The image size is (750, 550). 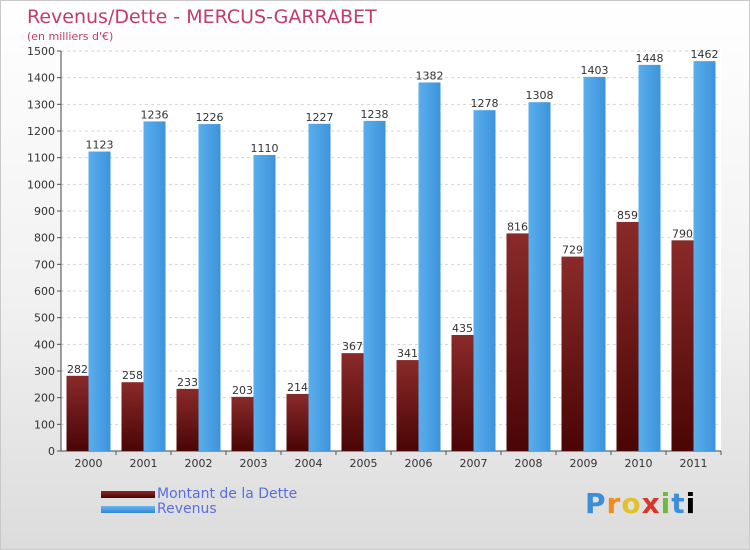 What do you see at coordinates (128, 509) in the screenshot?
I see `legend-swatch-revenue` at bounding box center [128, 509].